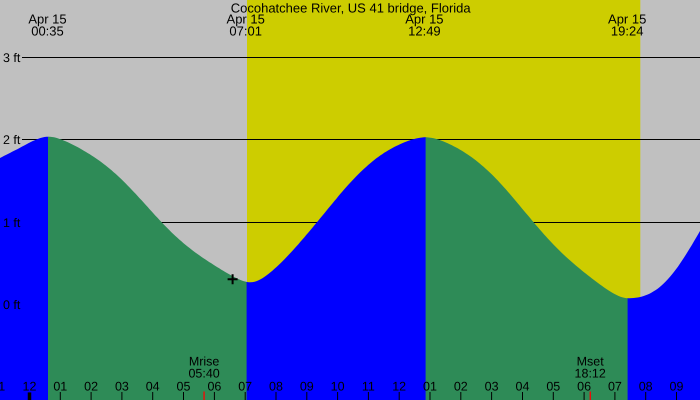 This screenshot has width=700, height=400. What do you see at coordinates (338, 387) in the screenshot?
I see `svg-text: 10` at bounding box center [338, 387].